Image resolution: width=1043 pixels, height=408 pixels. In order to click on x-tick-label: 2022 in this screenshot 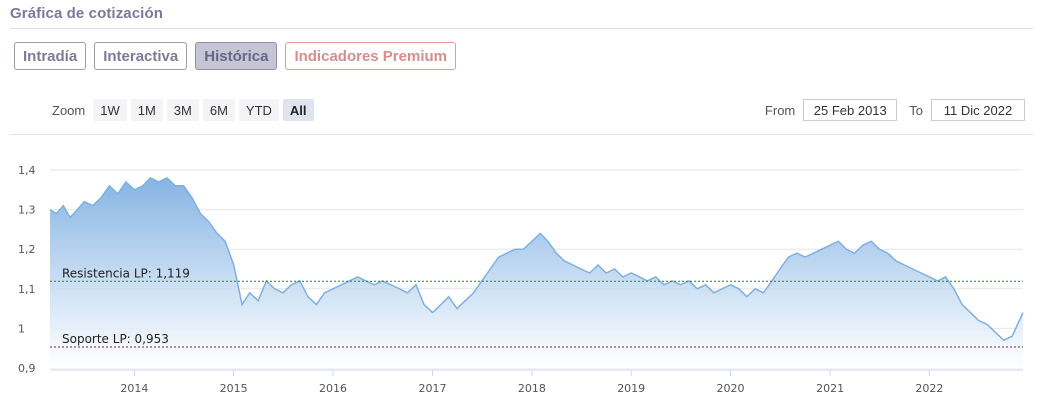, I will do `click(929, 388)`.